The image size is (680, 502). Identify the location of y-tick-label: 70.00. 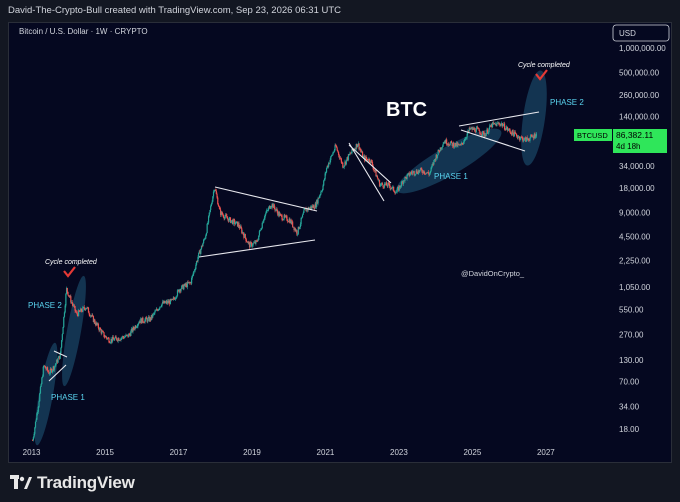
(629, 382).